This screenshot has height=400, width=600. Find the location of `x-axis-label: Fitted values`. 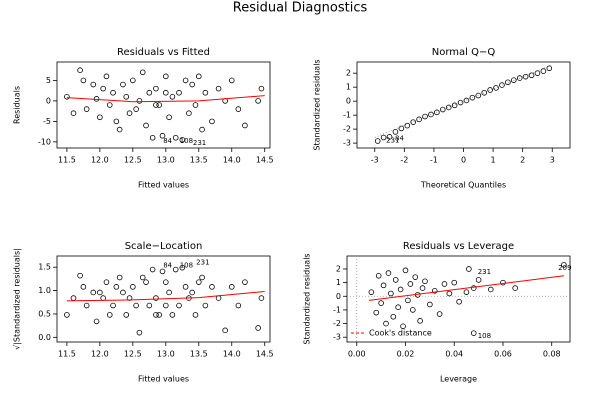

x-axis-label: Fitted values is located at coordinates (163, 185).